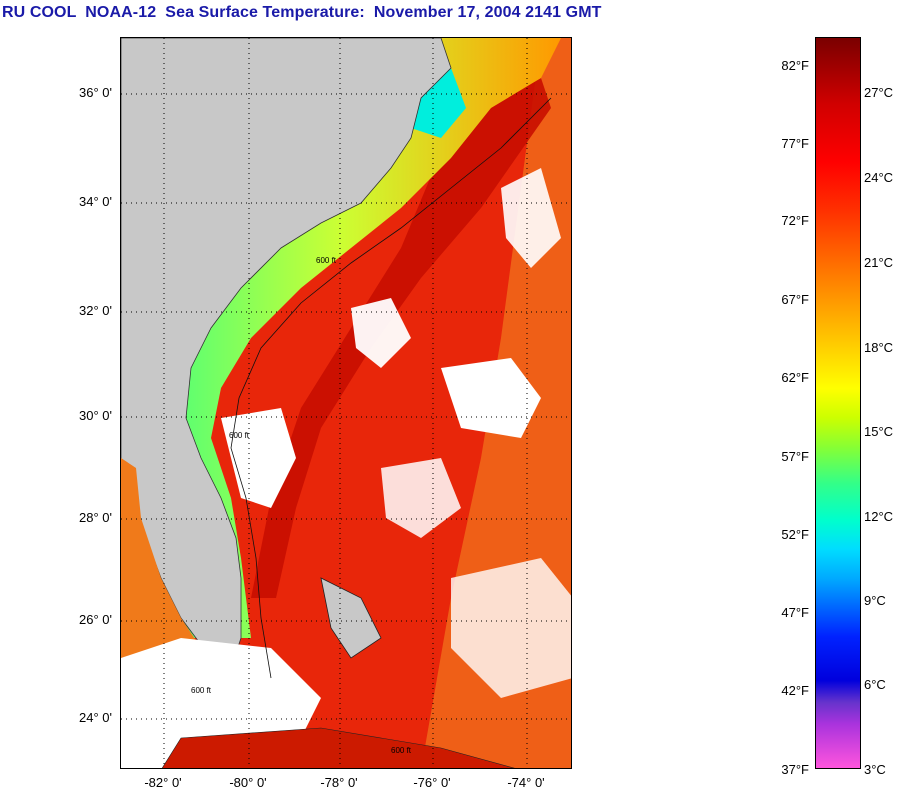  I want to click on latitude-label: 24° 0', so click(95, 717).